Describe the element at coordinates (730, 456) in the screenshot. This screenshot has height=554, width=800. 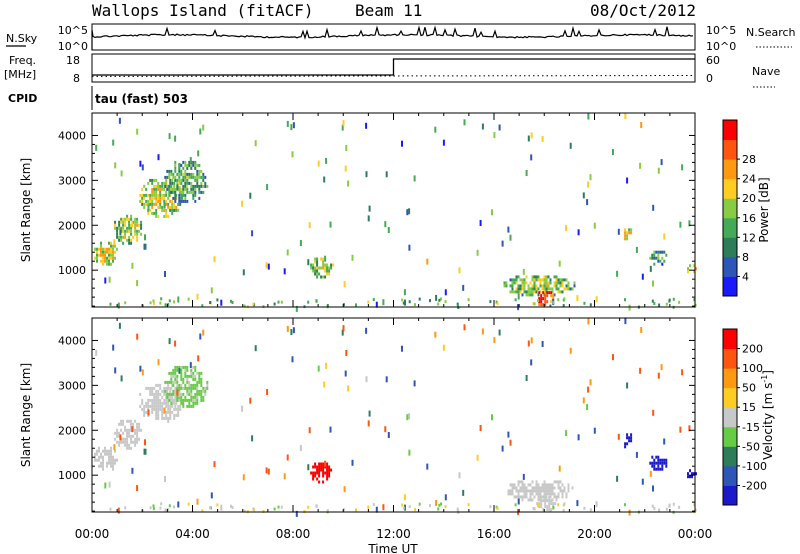
I see `colorbar-swatch` at that location.